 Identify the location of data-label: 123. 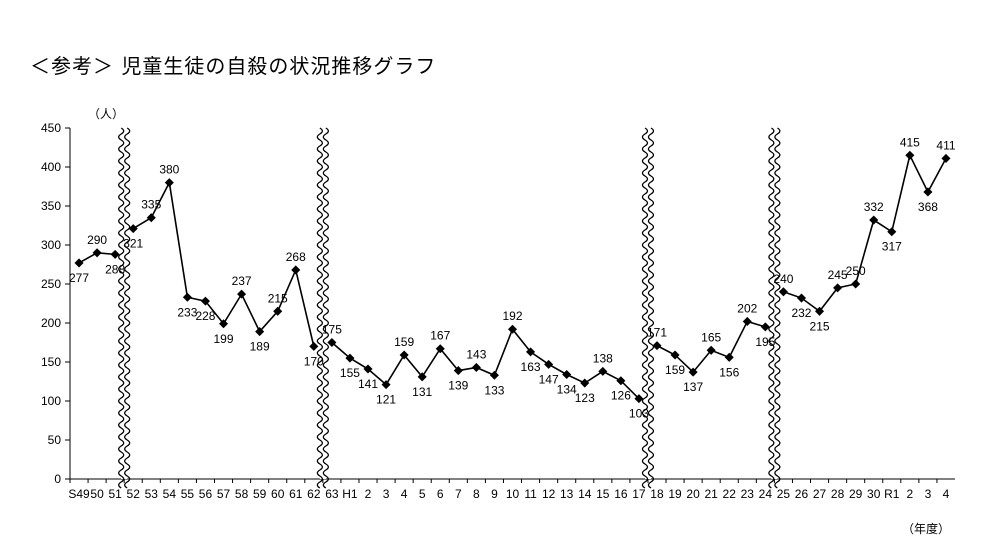
(585, 398).